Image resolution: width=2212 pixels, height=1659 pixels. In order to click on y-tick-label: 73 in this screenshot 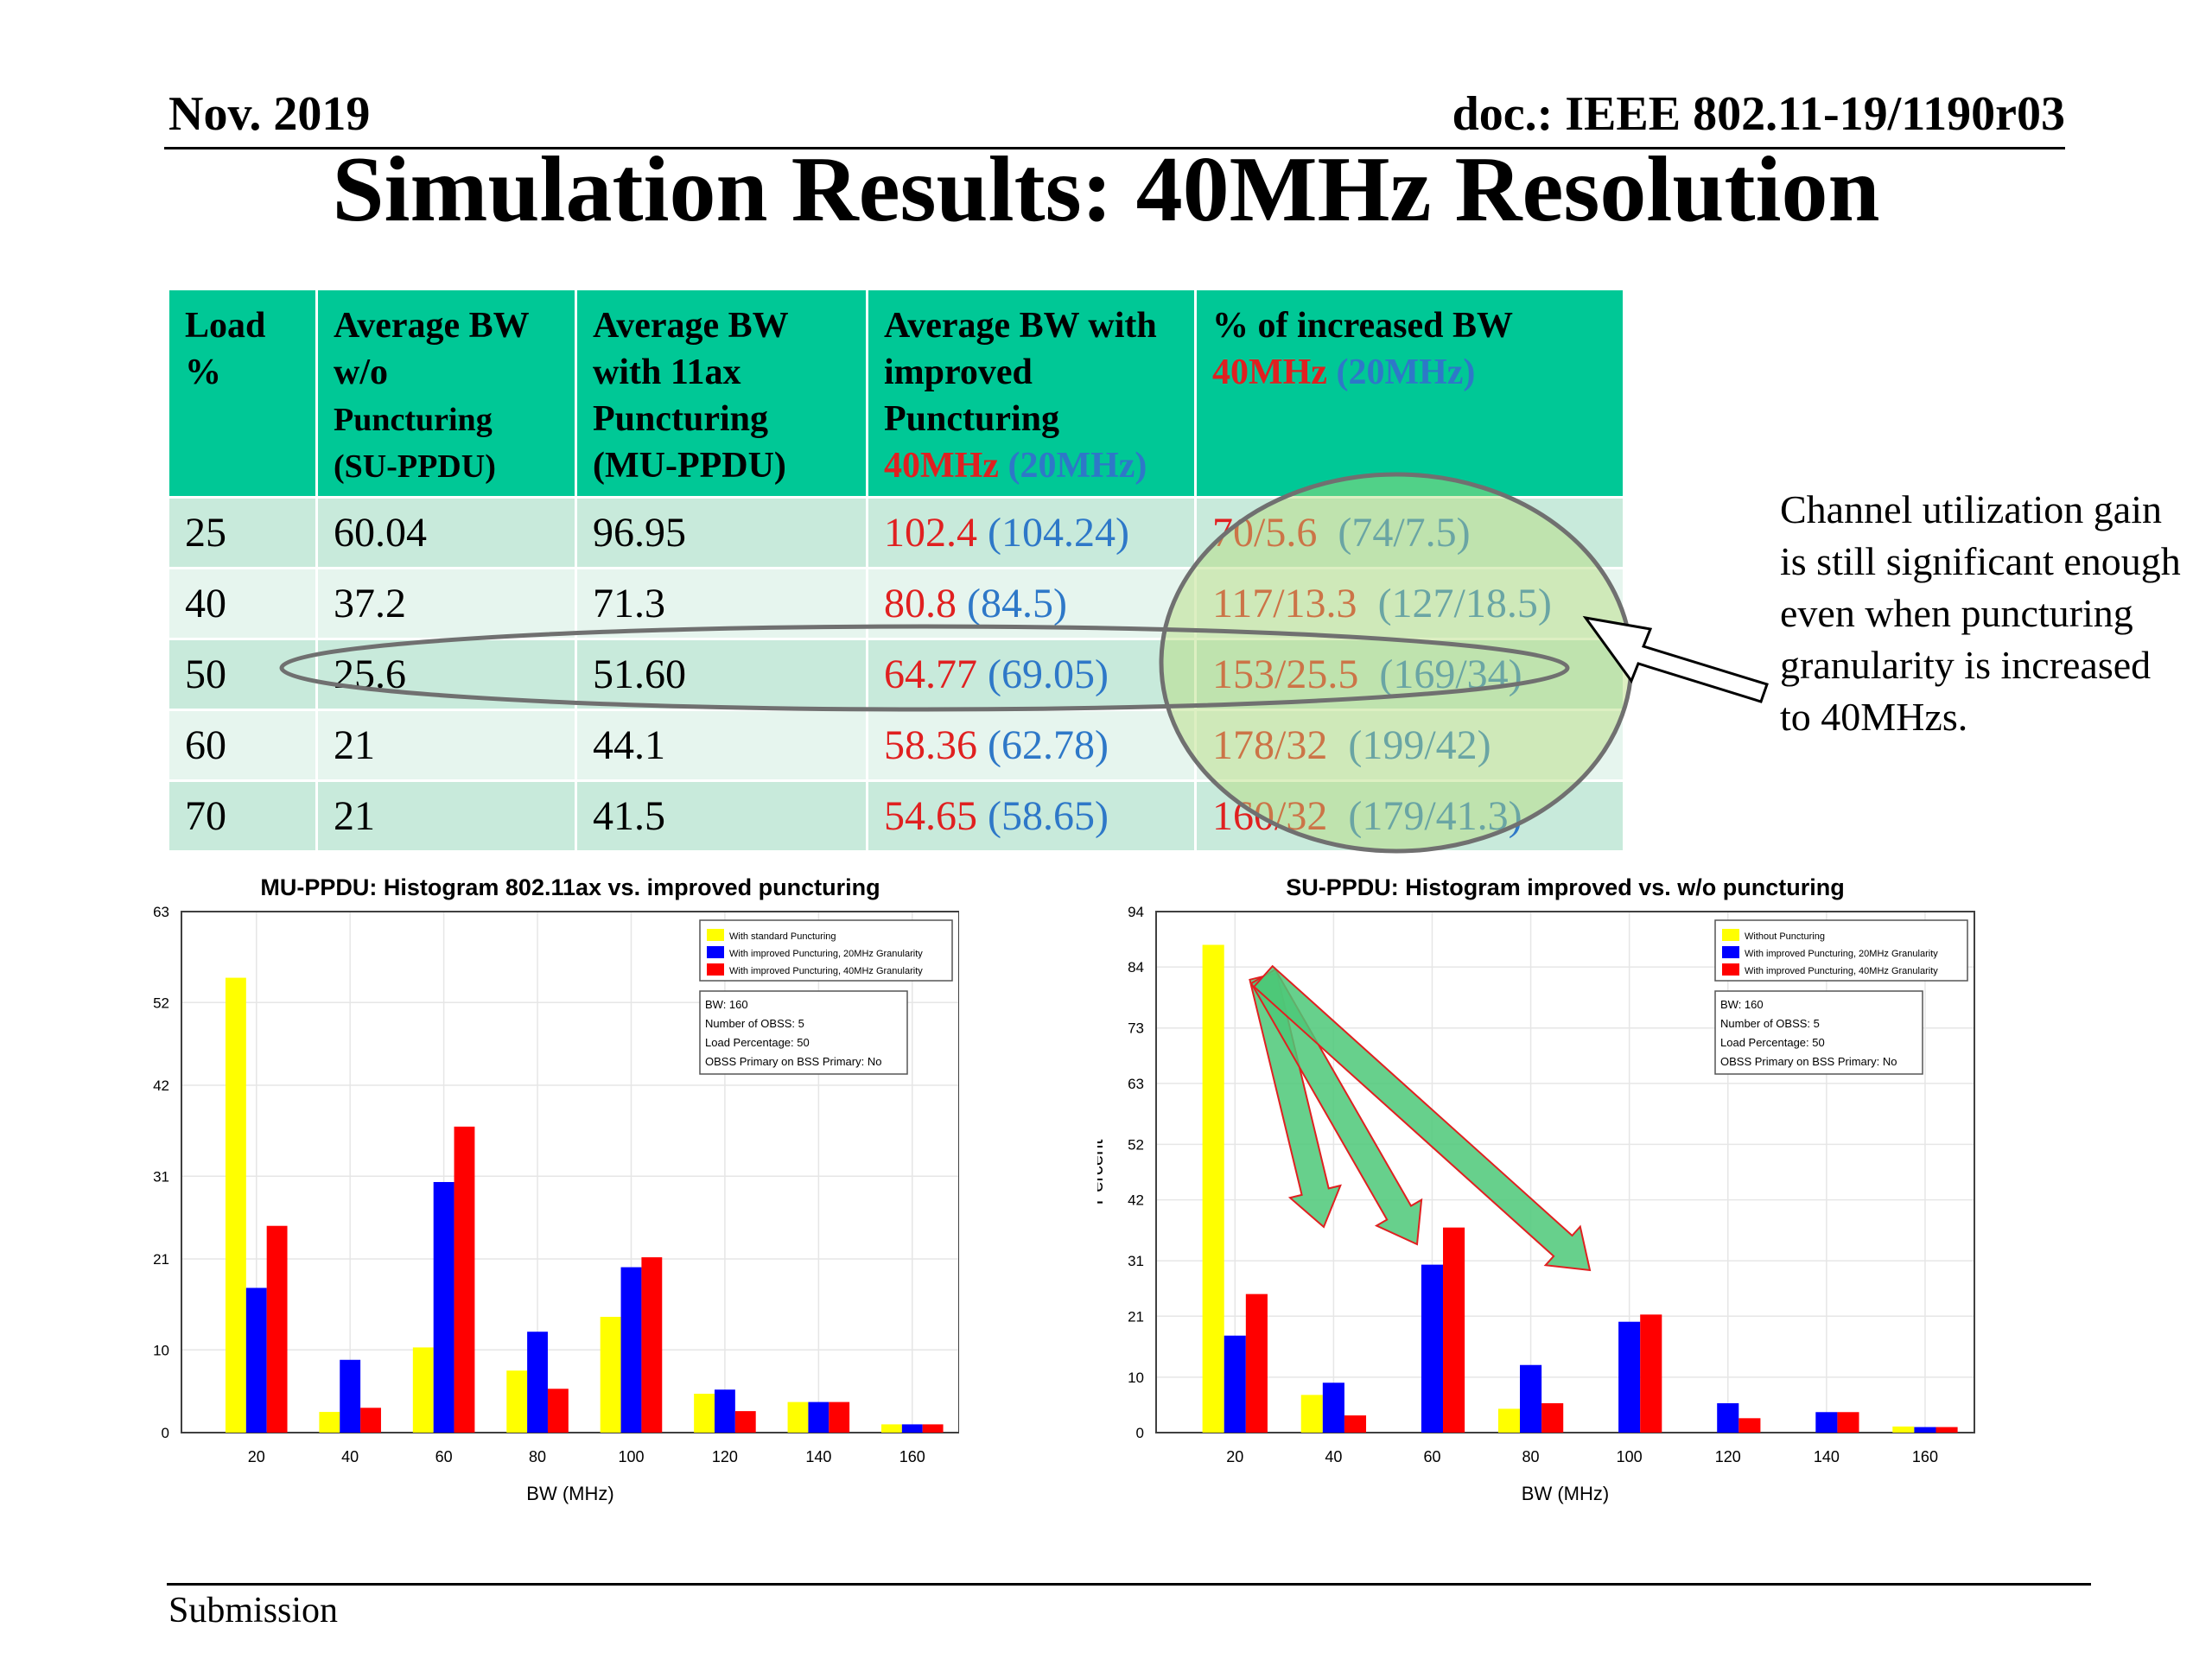, I will do `click(1136, 1028)`.